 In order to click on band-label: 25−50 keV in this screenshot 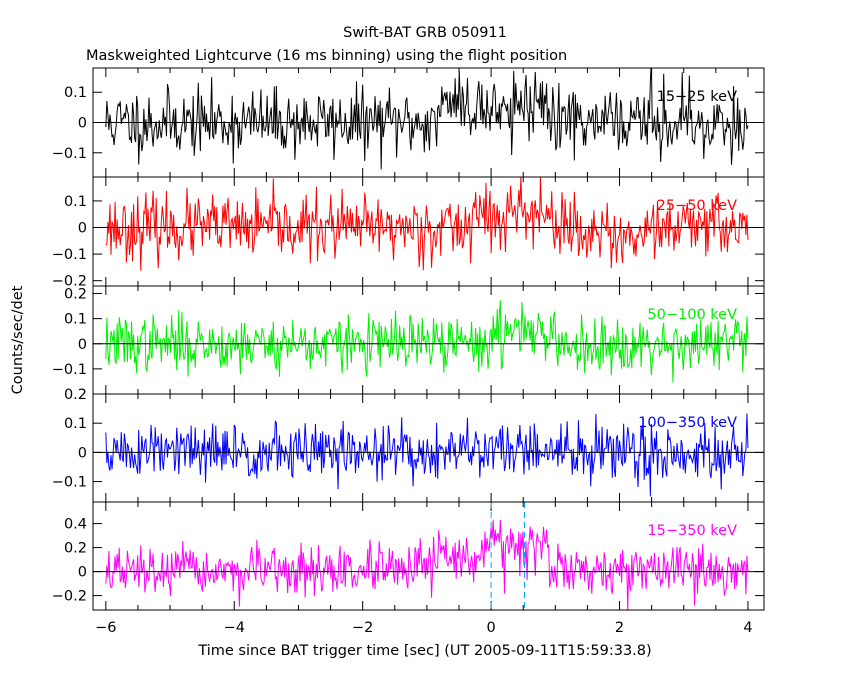, I will do `click(697, 206)`.